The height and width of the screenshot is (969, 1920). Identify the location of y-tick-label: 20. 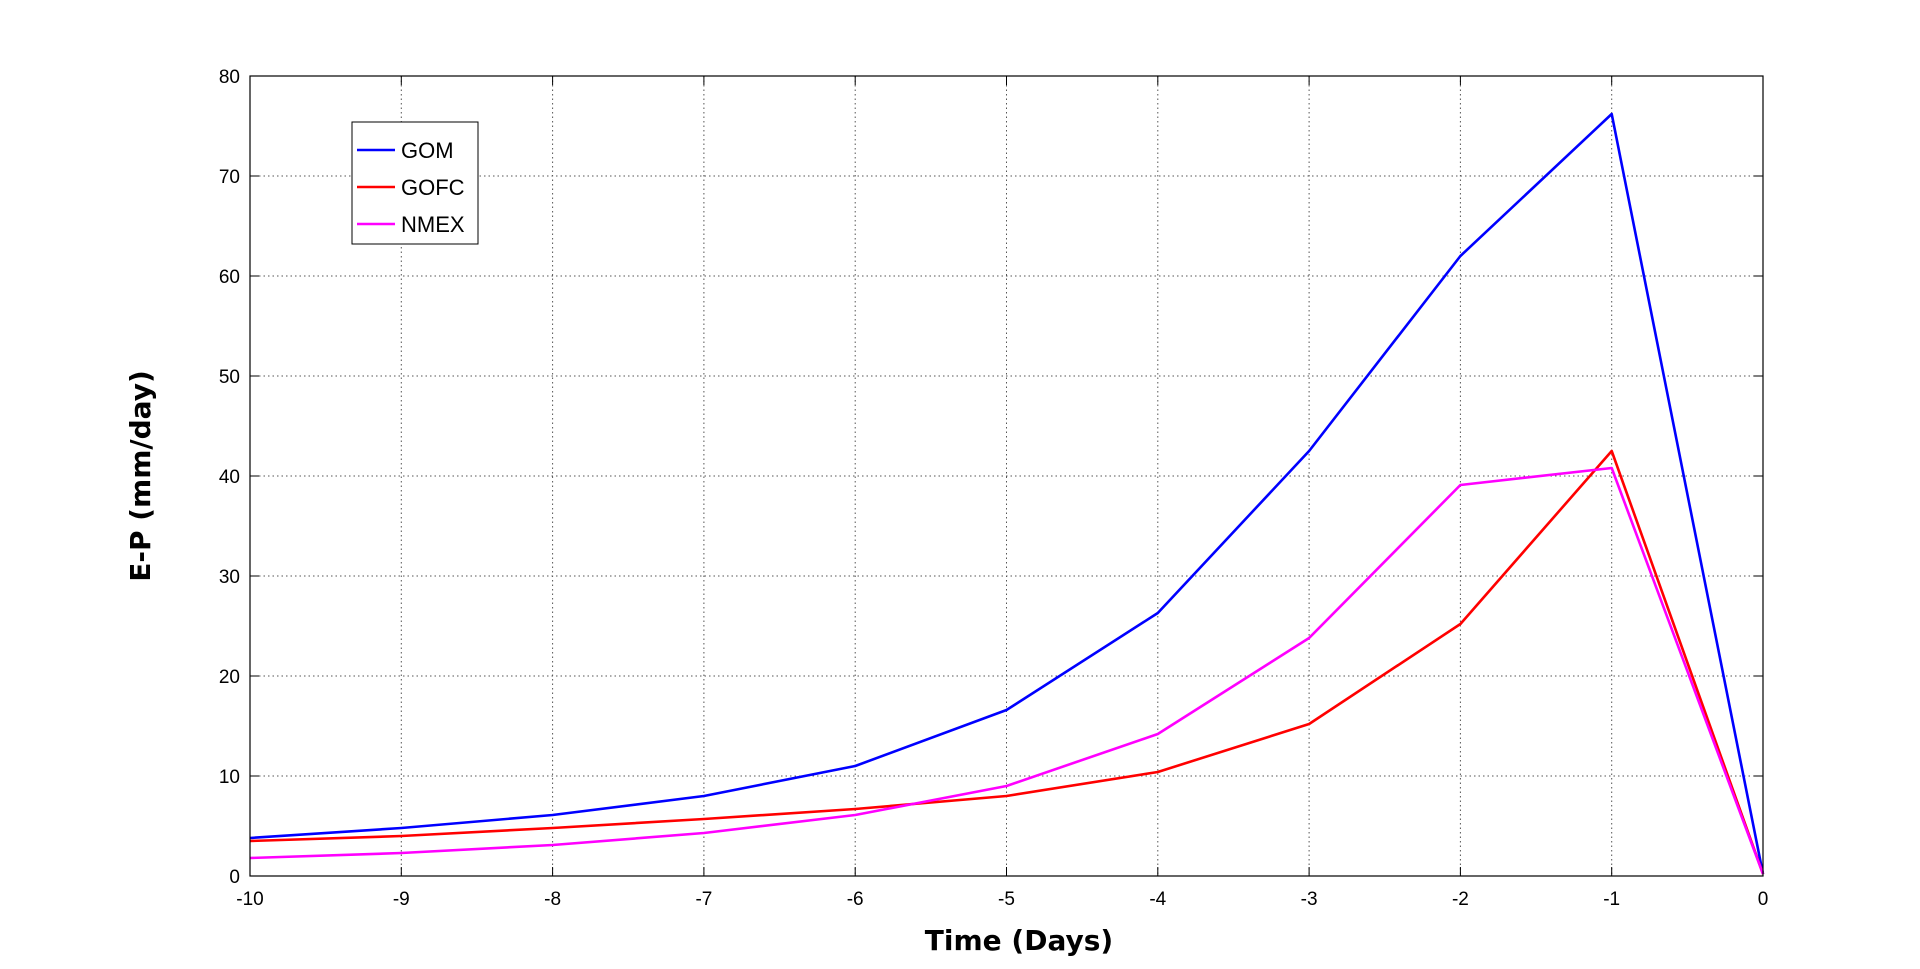
(229, 677).